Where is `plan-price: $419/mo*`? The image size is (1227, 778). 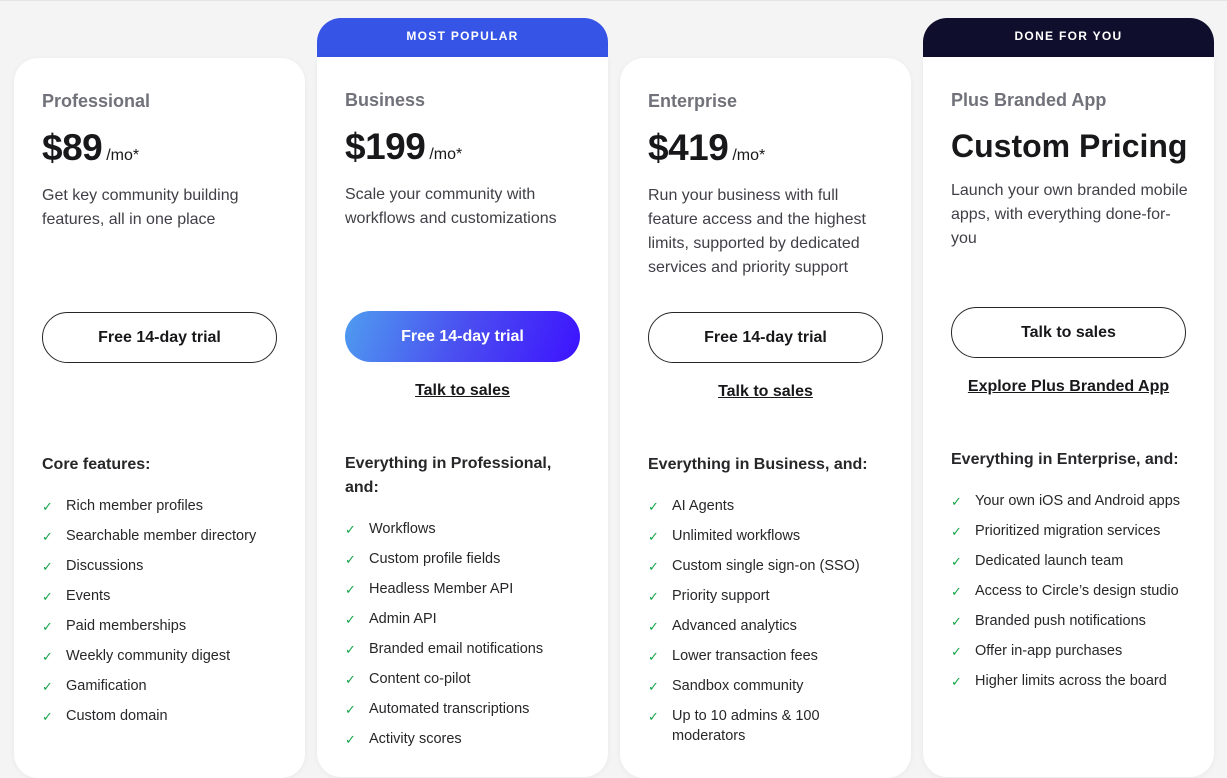 plan-price: $419/mo* is located at coordinates (706, 148).